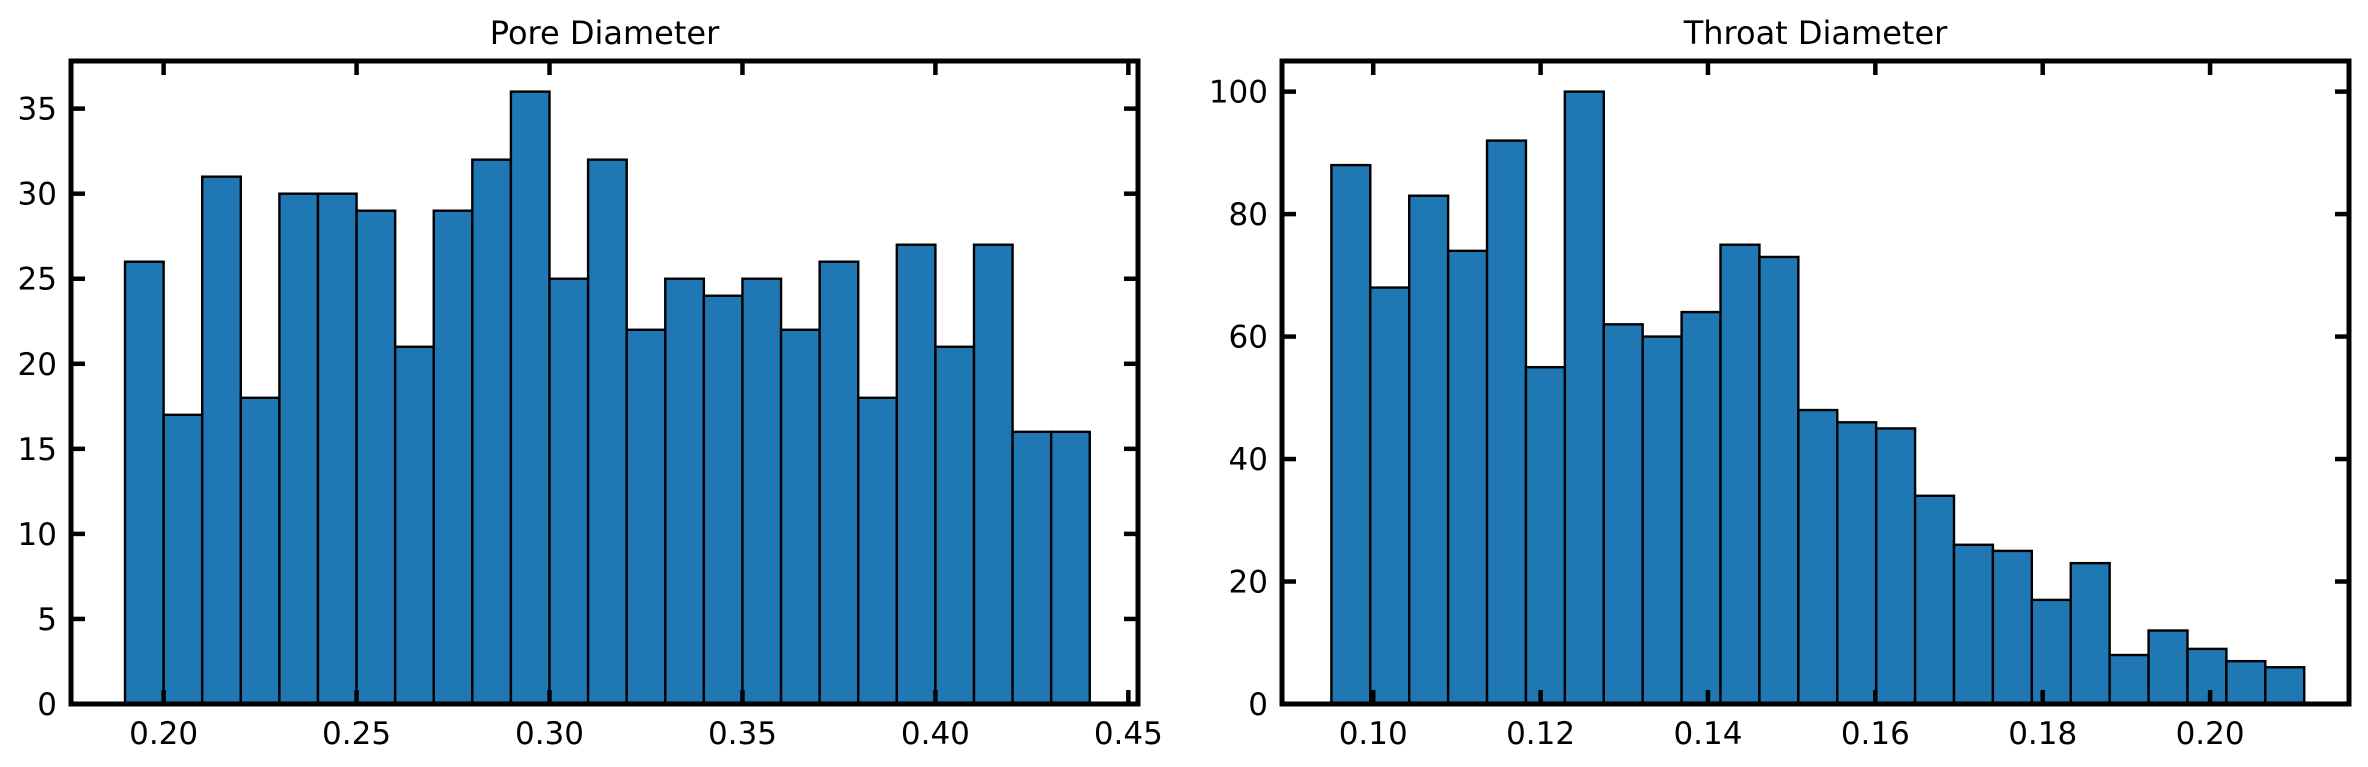  What do you see at coordinates (47, 620) in the screenshot?
I see `y-tick-label: 5` at bounding box center [47, 620].